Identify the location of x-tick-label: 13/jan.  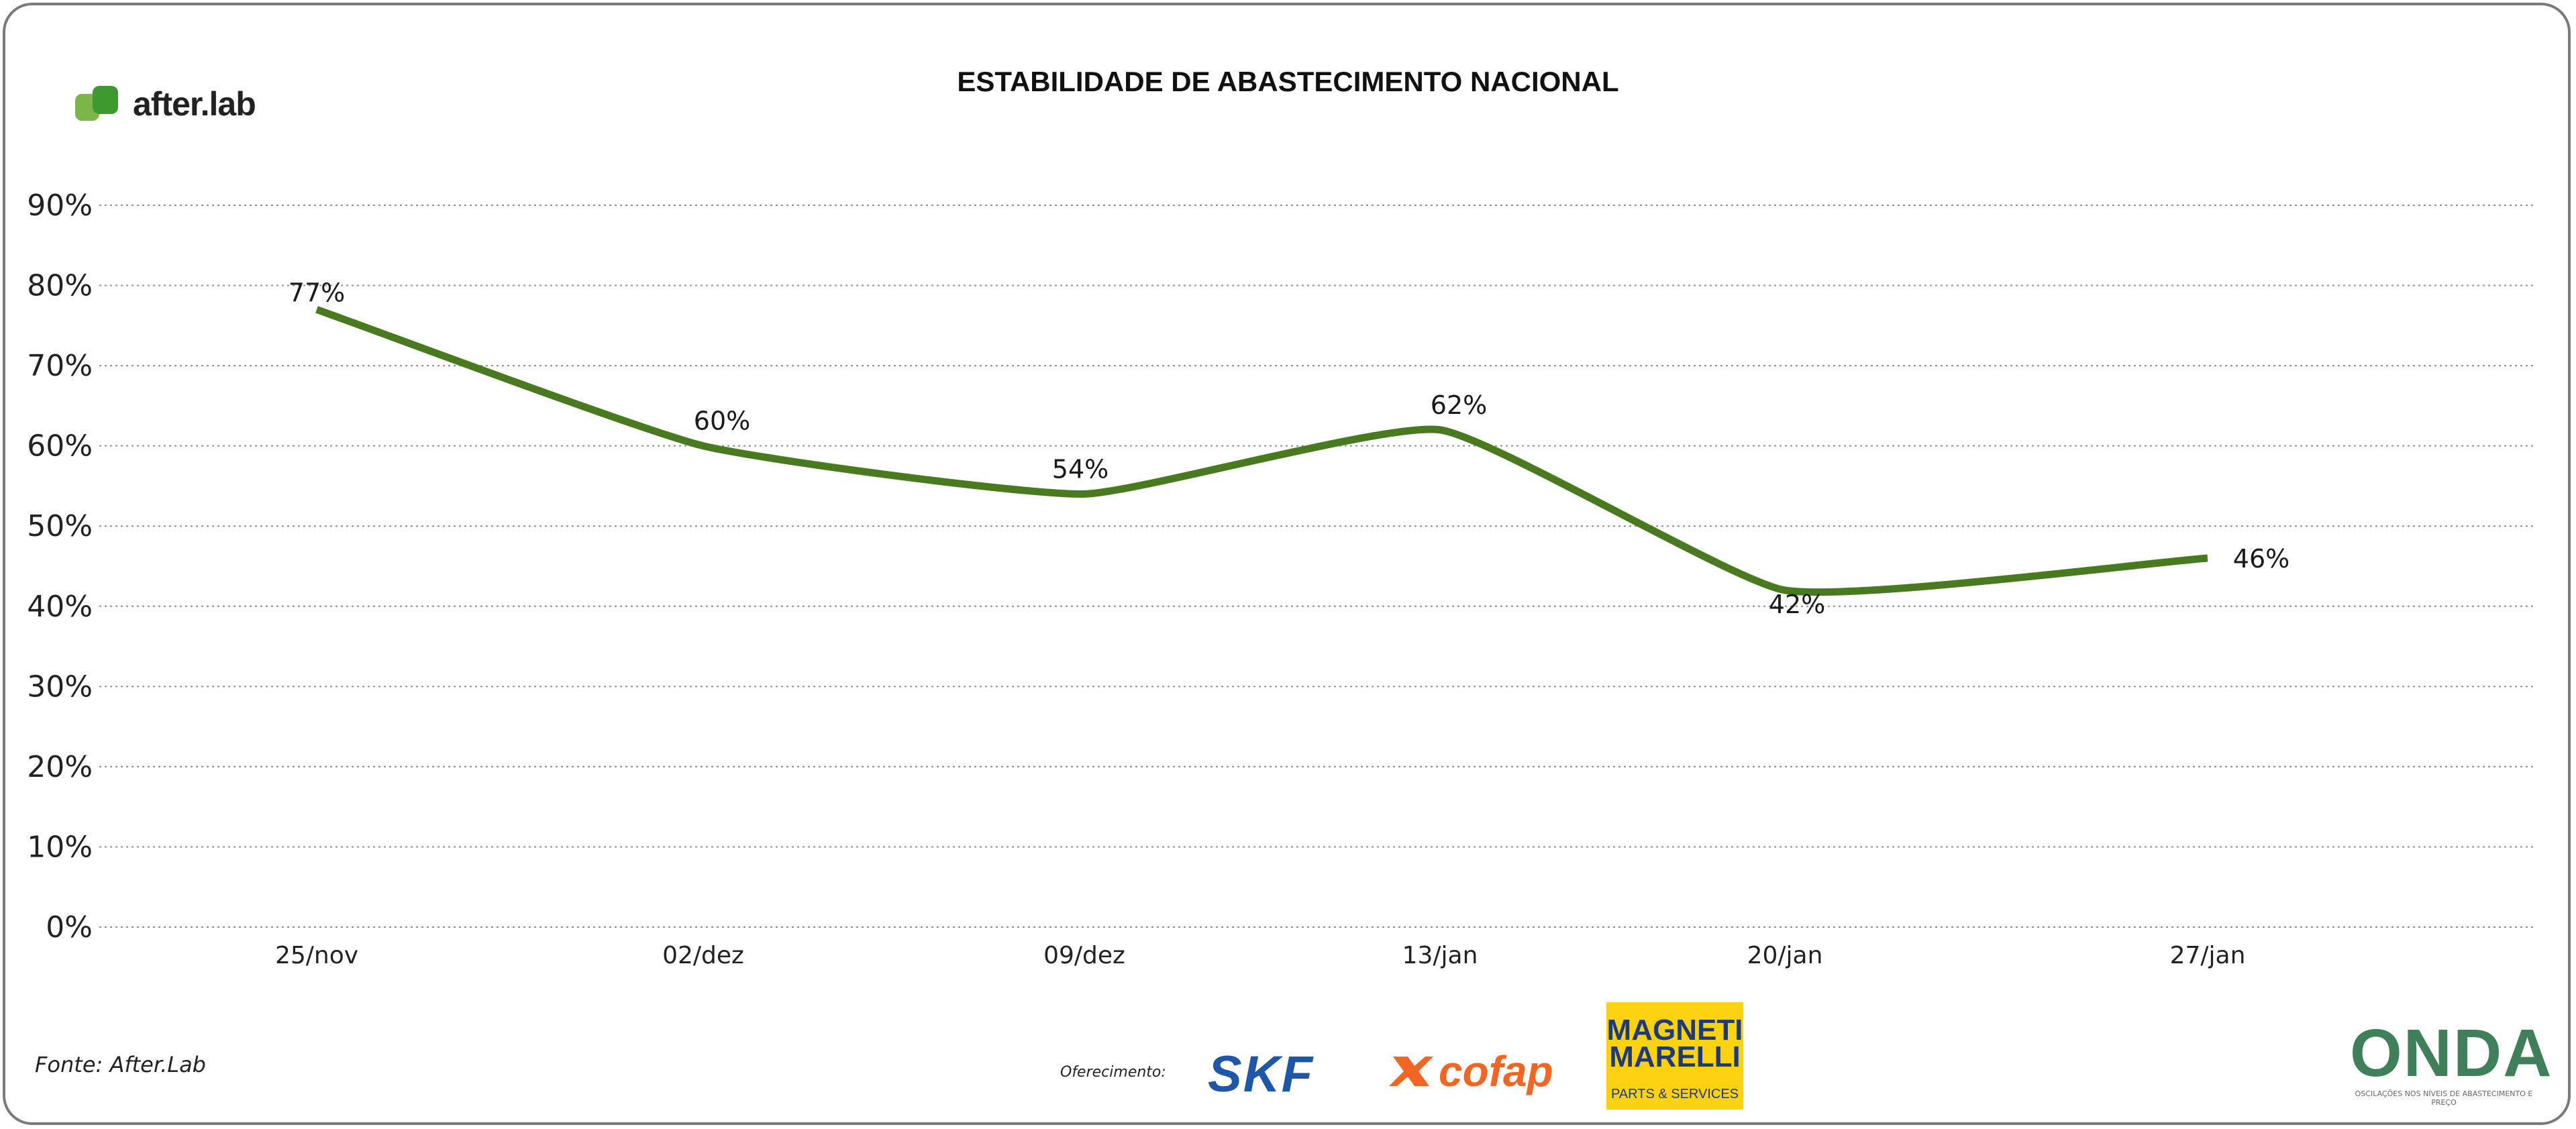
(1440, 955).